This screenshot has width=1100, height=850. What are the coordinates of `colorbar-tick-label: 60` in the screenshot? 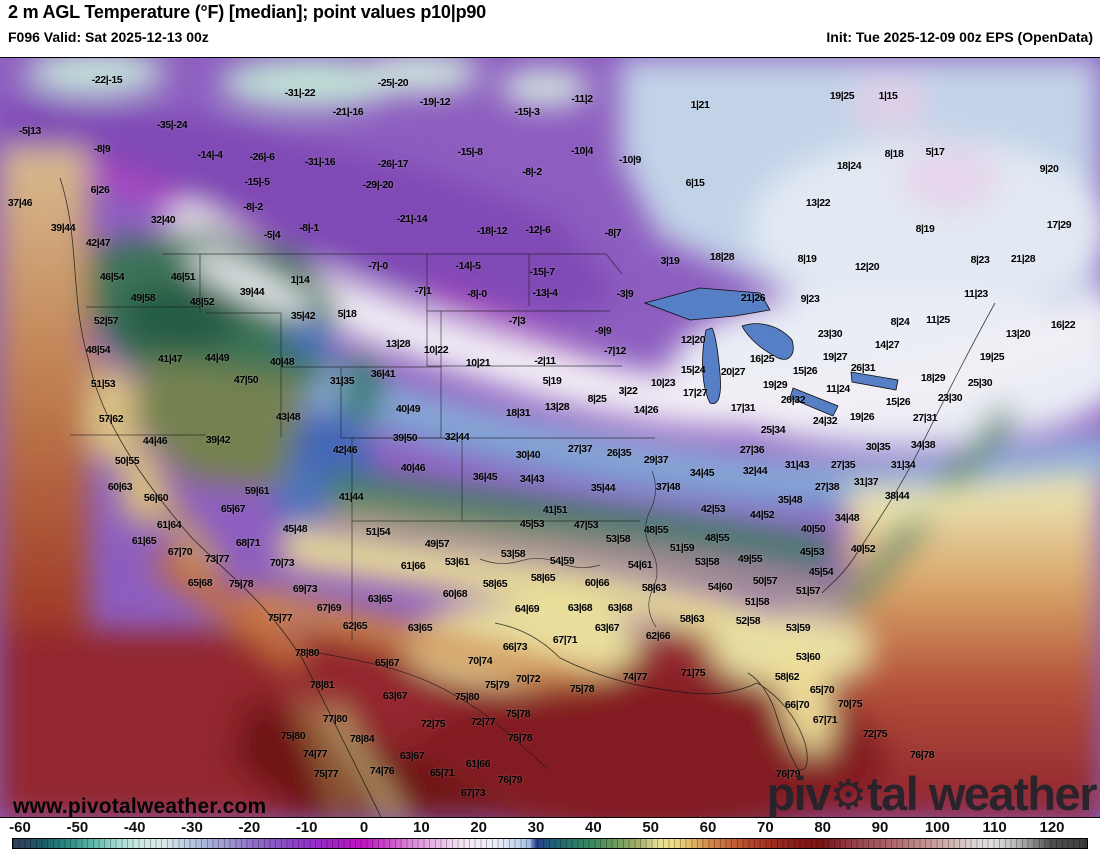 It's located at (708, 827).